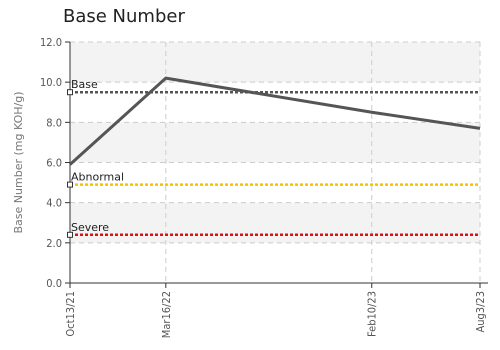 This screenshot has width=500, height=350. I want to click on x-tick-label: Mar16/22, so click(166, 314).